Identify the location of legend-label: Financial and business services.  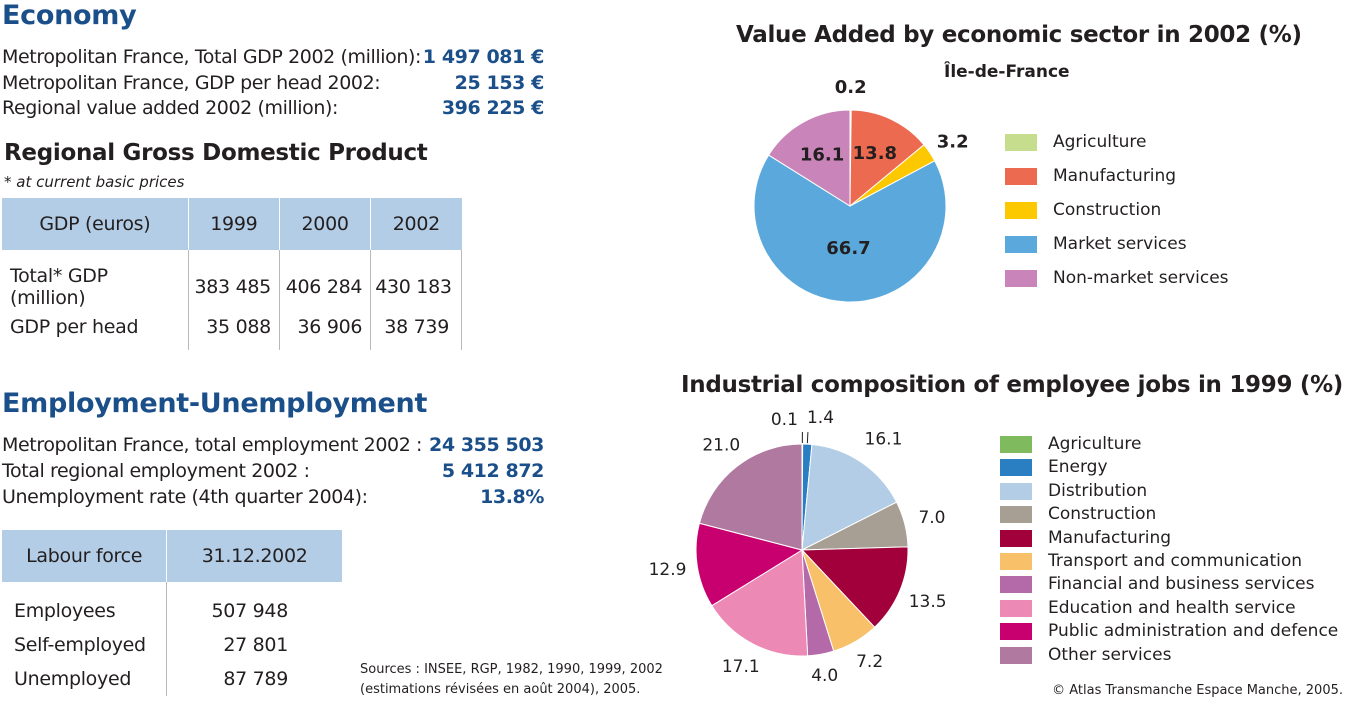
(1181, 584).